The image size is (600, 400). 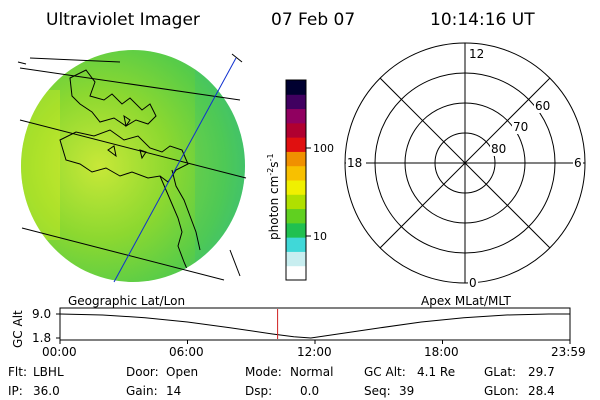 What do you see at coordinates (126, 301) in the screenshot?
I see `map-panel-label: Geographic Lat/Lon` at bounding box center [126, 301].